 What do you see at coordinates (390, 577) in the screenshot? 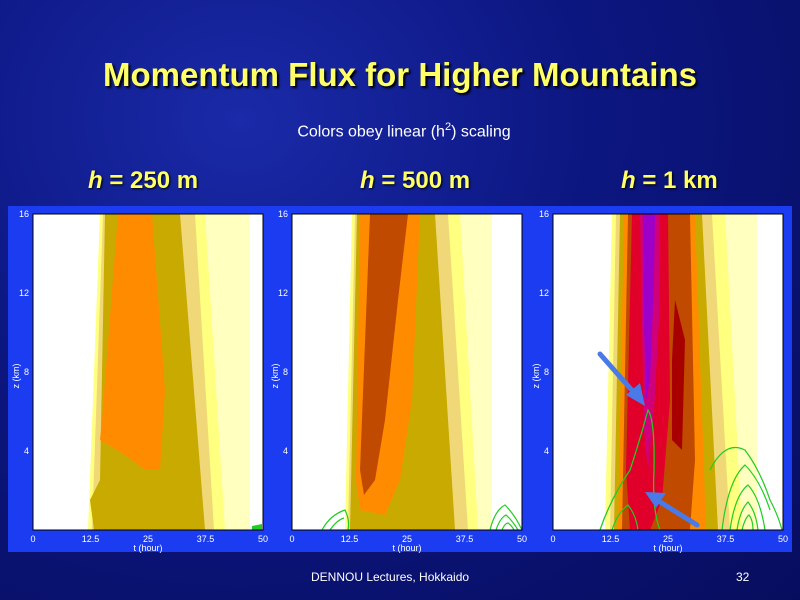
I see `footer-text: DENNOU Lectures, Hokkaido` at bounding box center [390, 577].